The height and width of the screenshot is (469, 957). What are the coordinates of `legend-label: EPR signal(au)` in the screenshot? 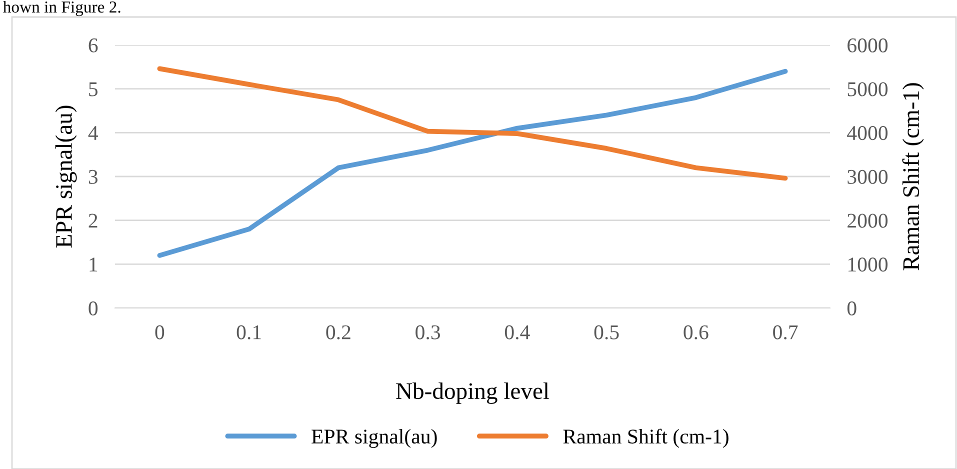 It's located at (374, 438).